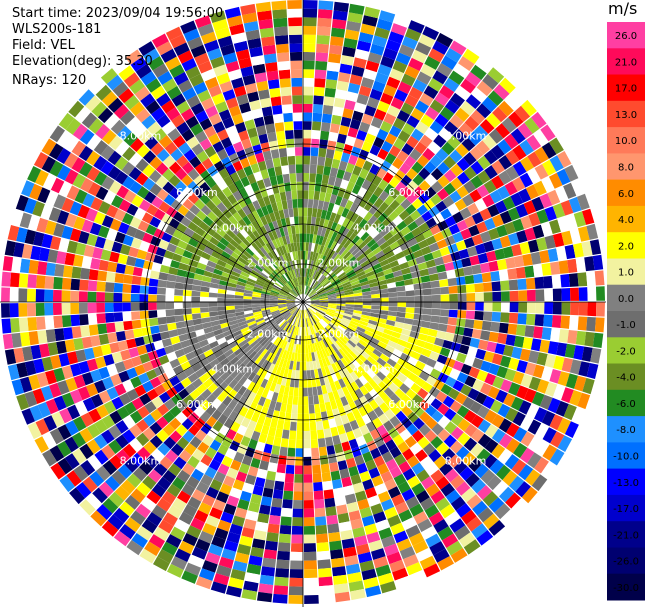 This screenshot has height=607, width=647. What do you see at coordinates (626, 404) in the screenshot?
I see `colorbar-tick-label: -6.0` at bounding box center [626, 404].